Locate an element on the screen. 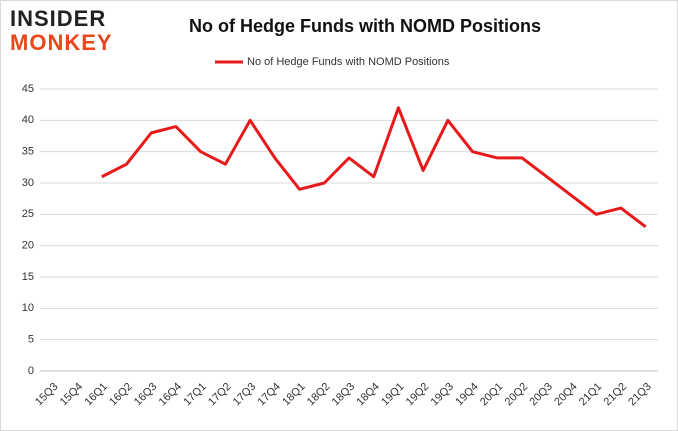 The image size is (678, 431). legend-label: No of Hedge Funds with NOMD Positions is located at coordinates (348, 62).